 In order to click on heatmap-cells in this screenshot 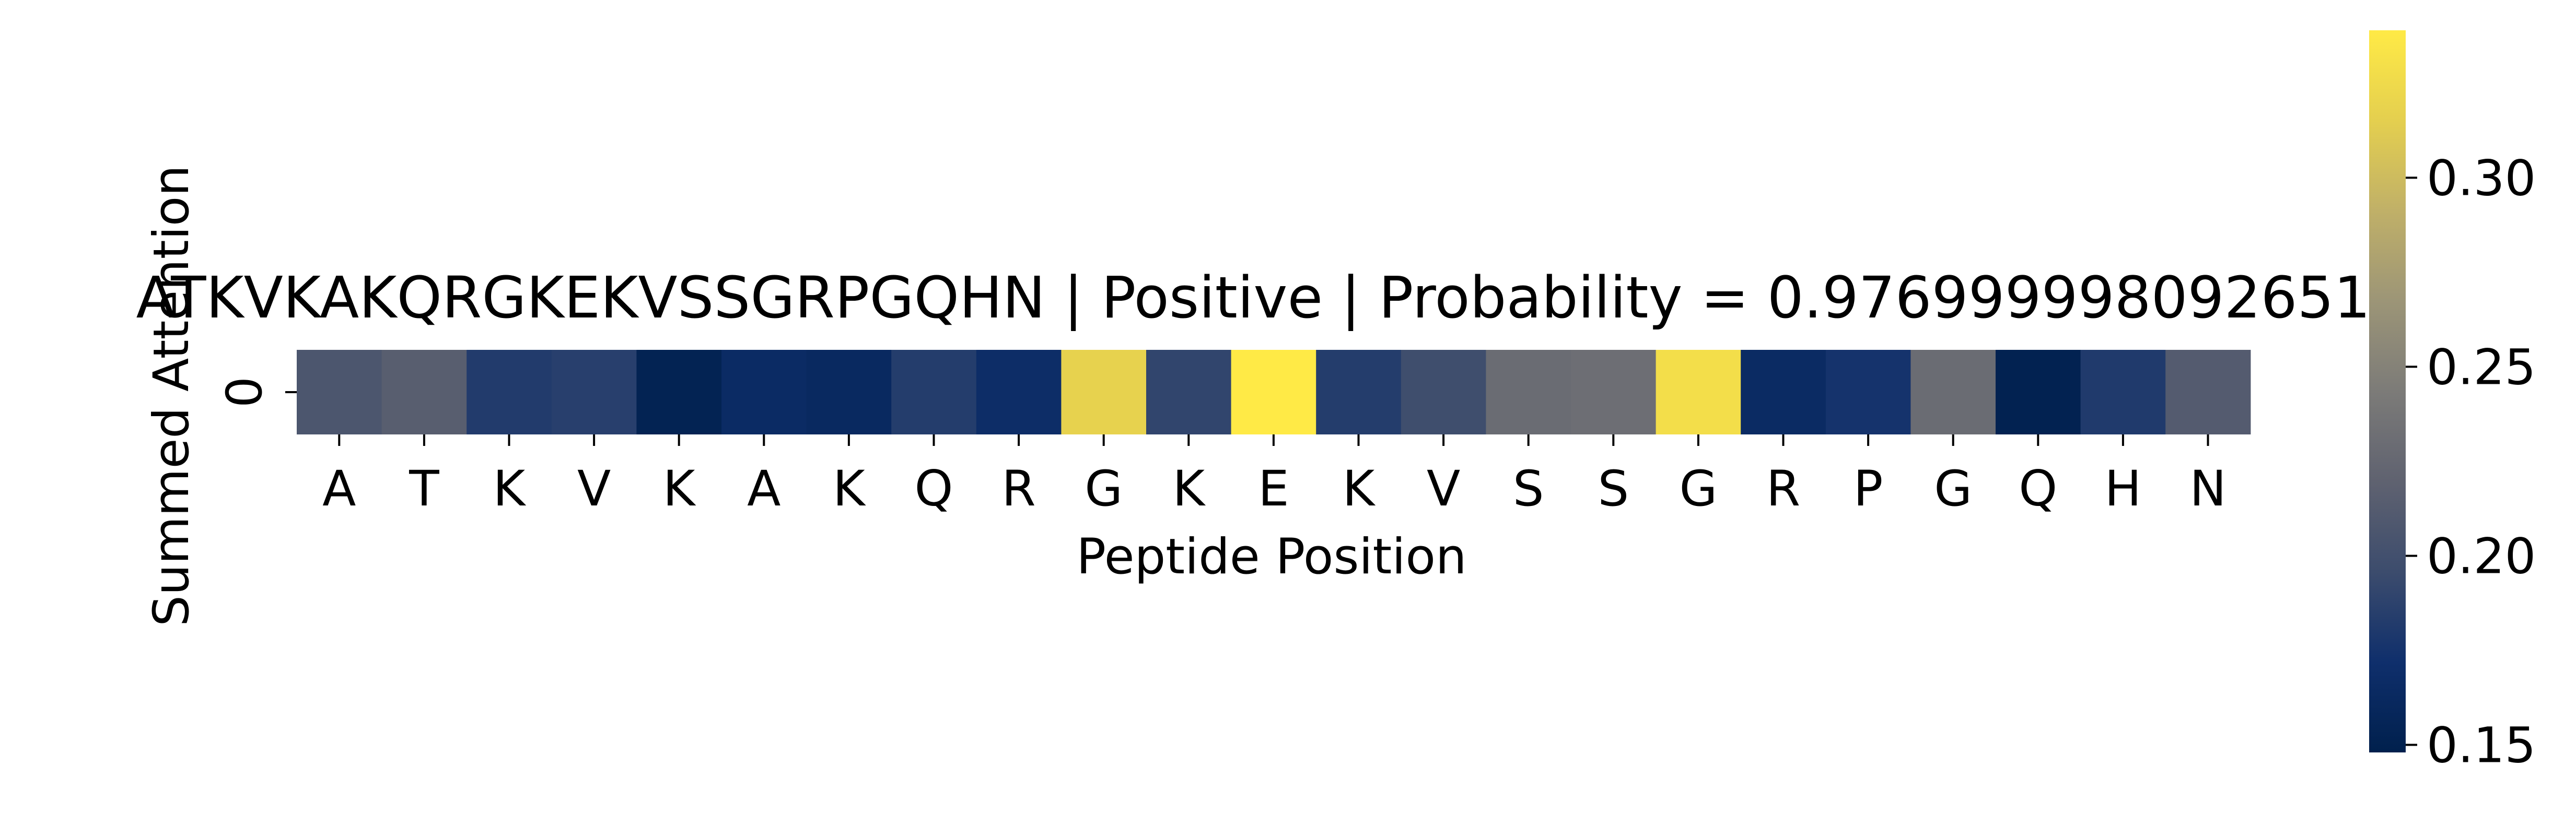, I will do `click(1274, 392)`.